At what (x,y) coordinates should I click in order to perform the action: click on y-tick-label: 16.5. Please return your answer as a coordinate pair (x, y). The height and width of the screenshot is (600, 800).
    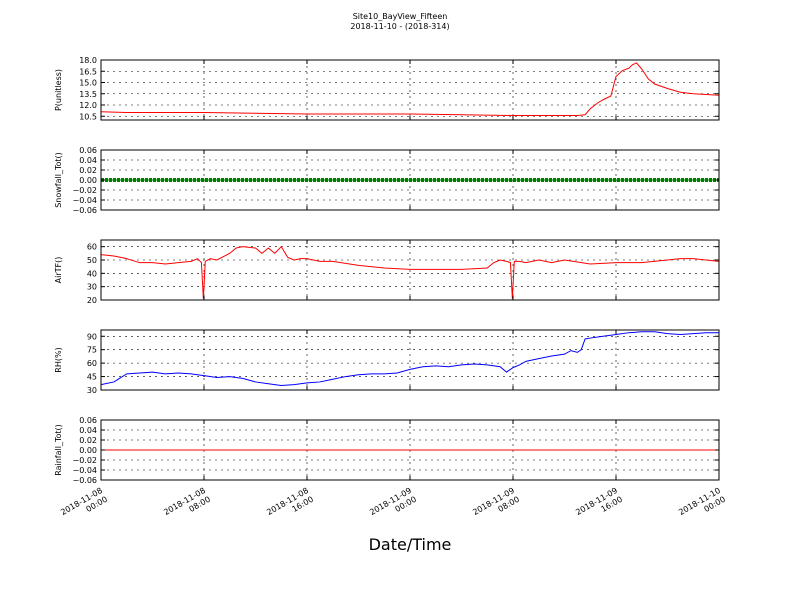
    Looking at the image, I should click on (88, 71).